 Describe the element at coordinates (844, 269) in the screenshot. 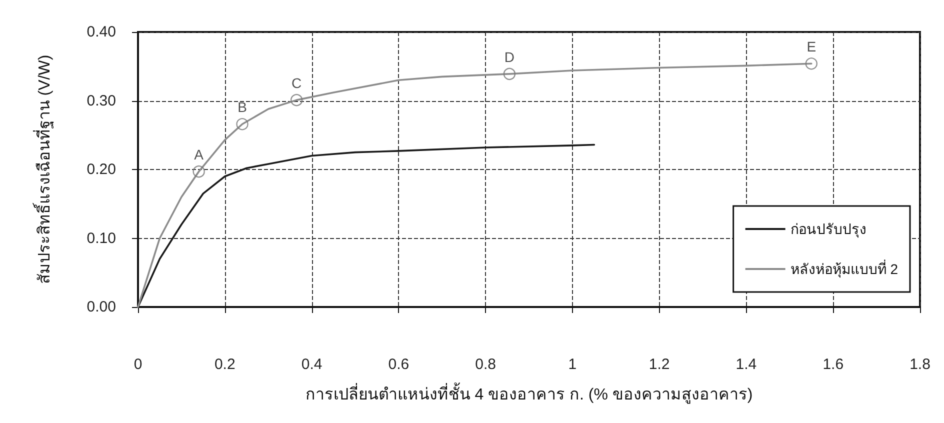

I see `legend-label: หลังห่อหุ้มแบบที่ 2` at that location.